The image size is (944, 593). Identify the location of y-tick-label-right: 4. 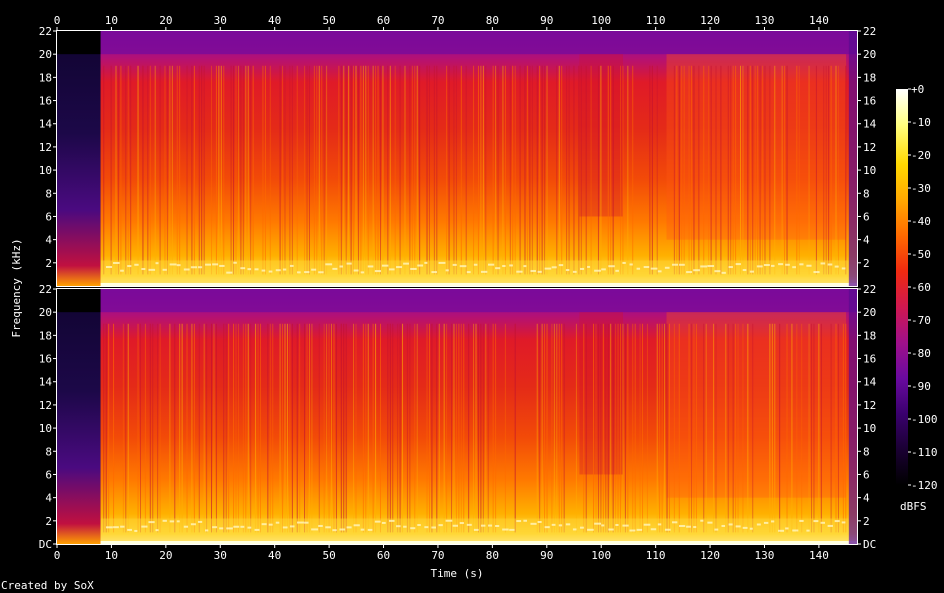
(866, 498).